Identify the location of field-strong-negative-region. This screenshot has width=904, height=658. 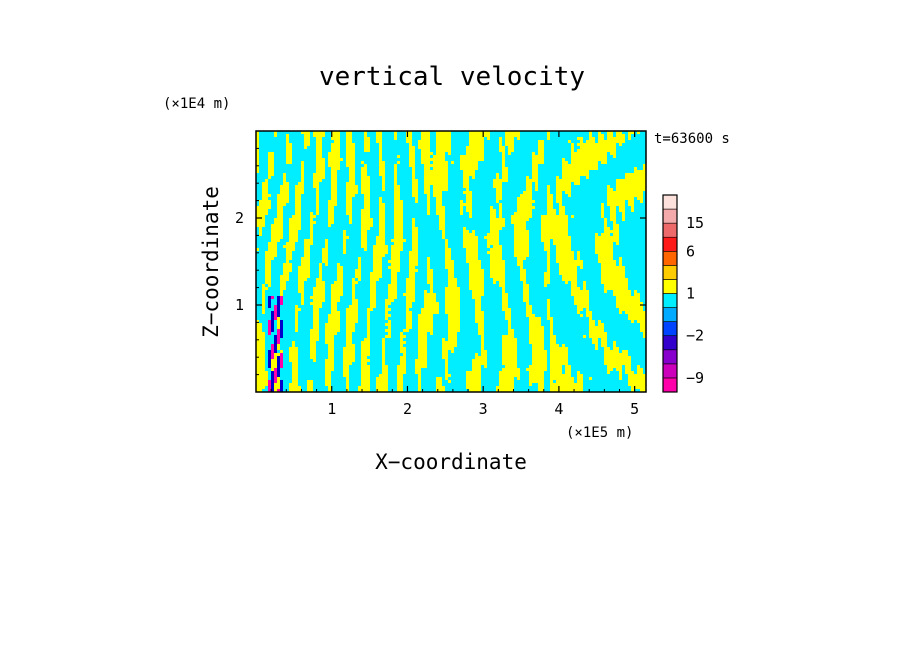
(275, 344).